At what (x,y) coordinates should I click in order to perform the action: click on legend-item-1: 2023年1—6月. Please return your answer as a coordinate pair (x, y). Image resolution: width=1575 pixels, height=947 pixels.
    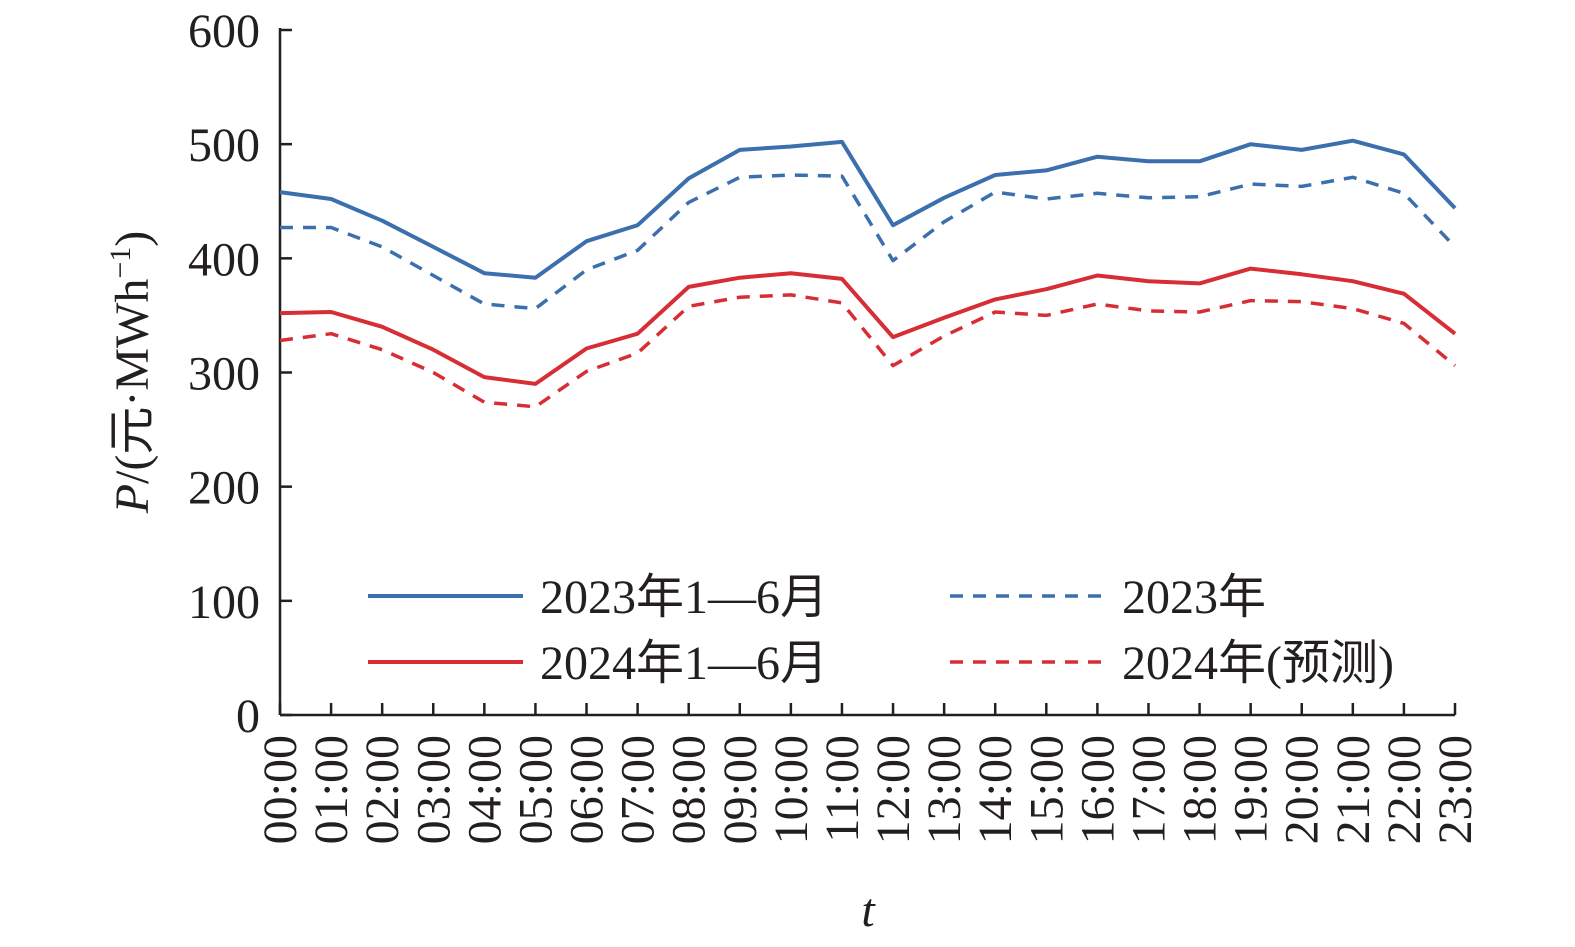
    Looking at the image, I should click on (598, 597).